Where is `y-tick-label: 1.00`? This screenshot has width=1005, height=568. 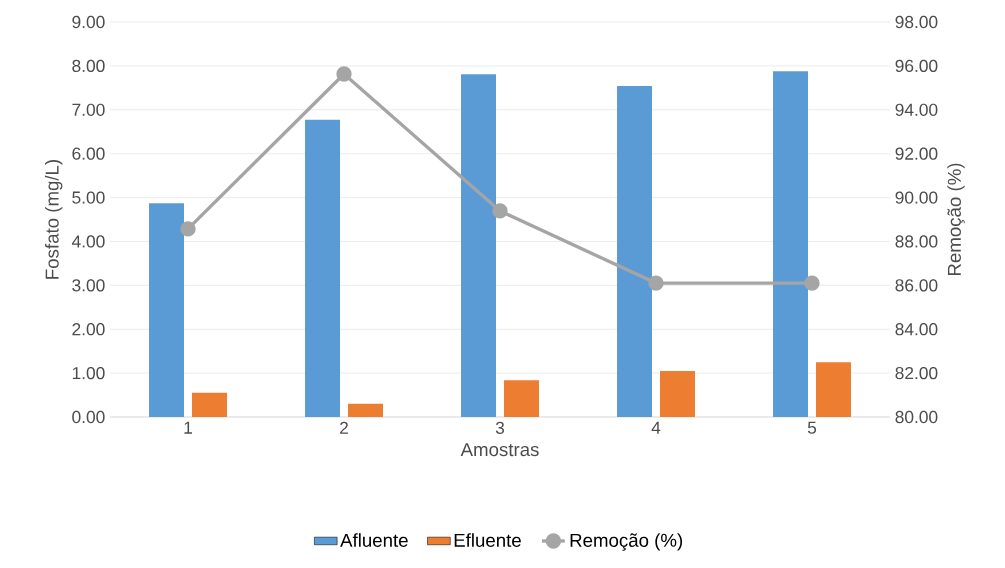
y-tick-label: 1.00 is located at coordinates (88, 373).